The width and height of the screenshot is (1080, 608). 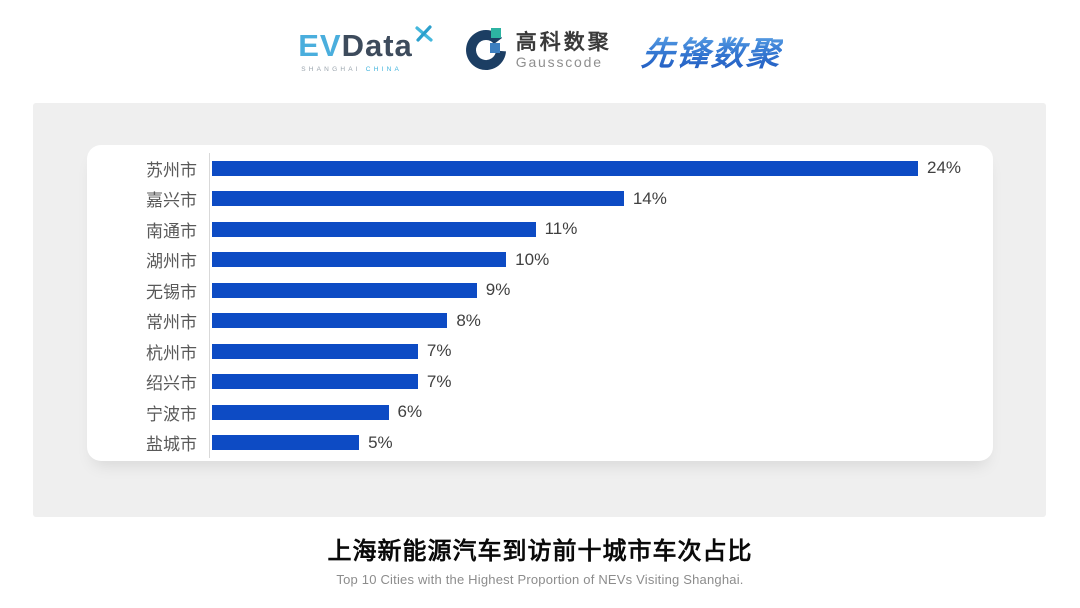 What do you see at coordinates (468, 320) in the screenshot?
I see `value-label: 8%` at bounding box center [468, 320].